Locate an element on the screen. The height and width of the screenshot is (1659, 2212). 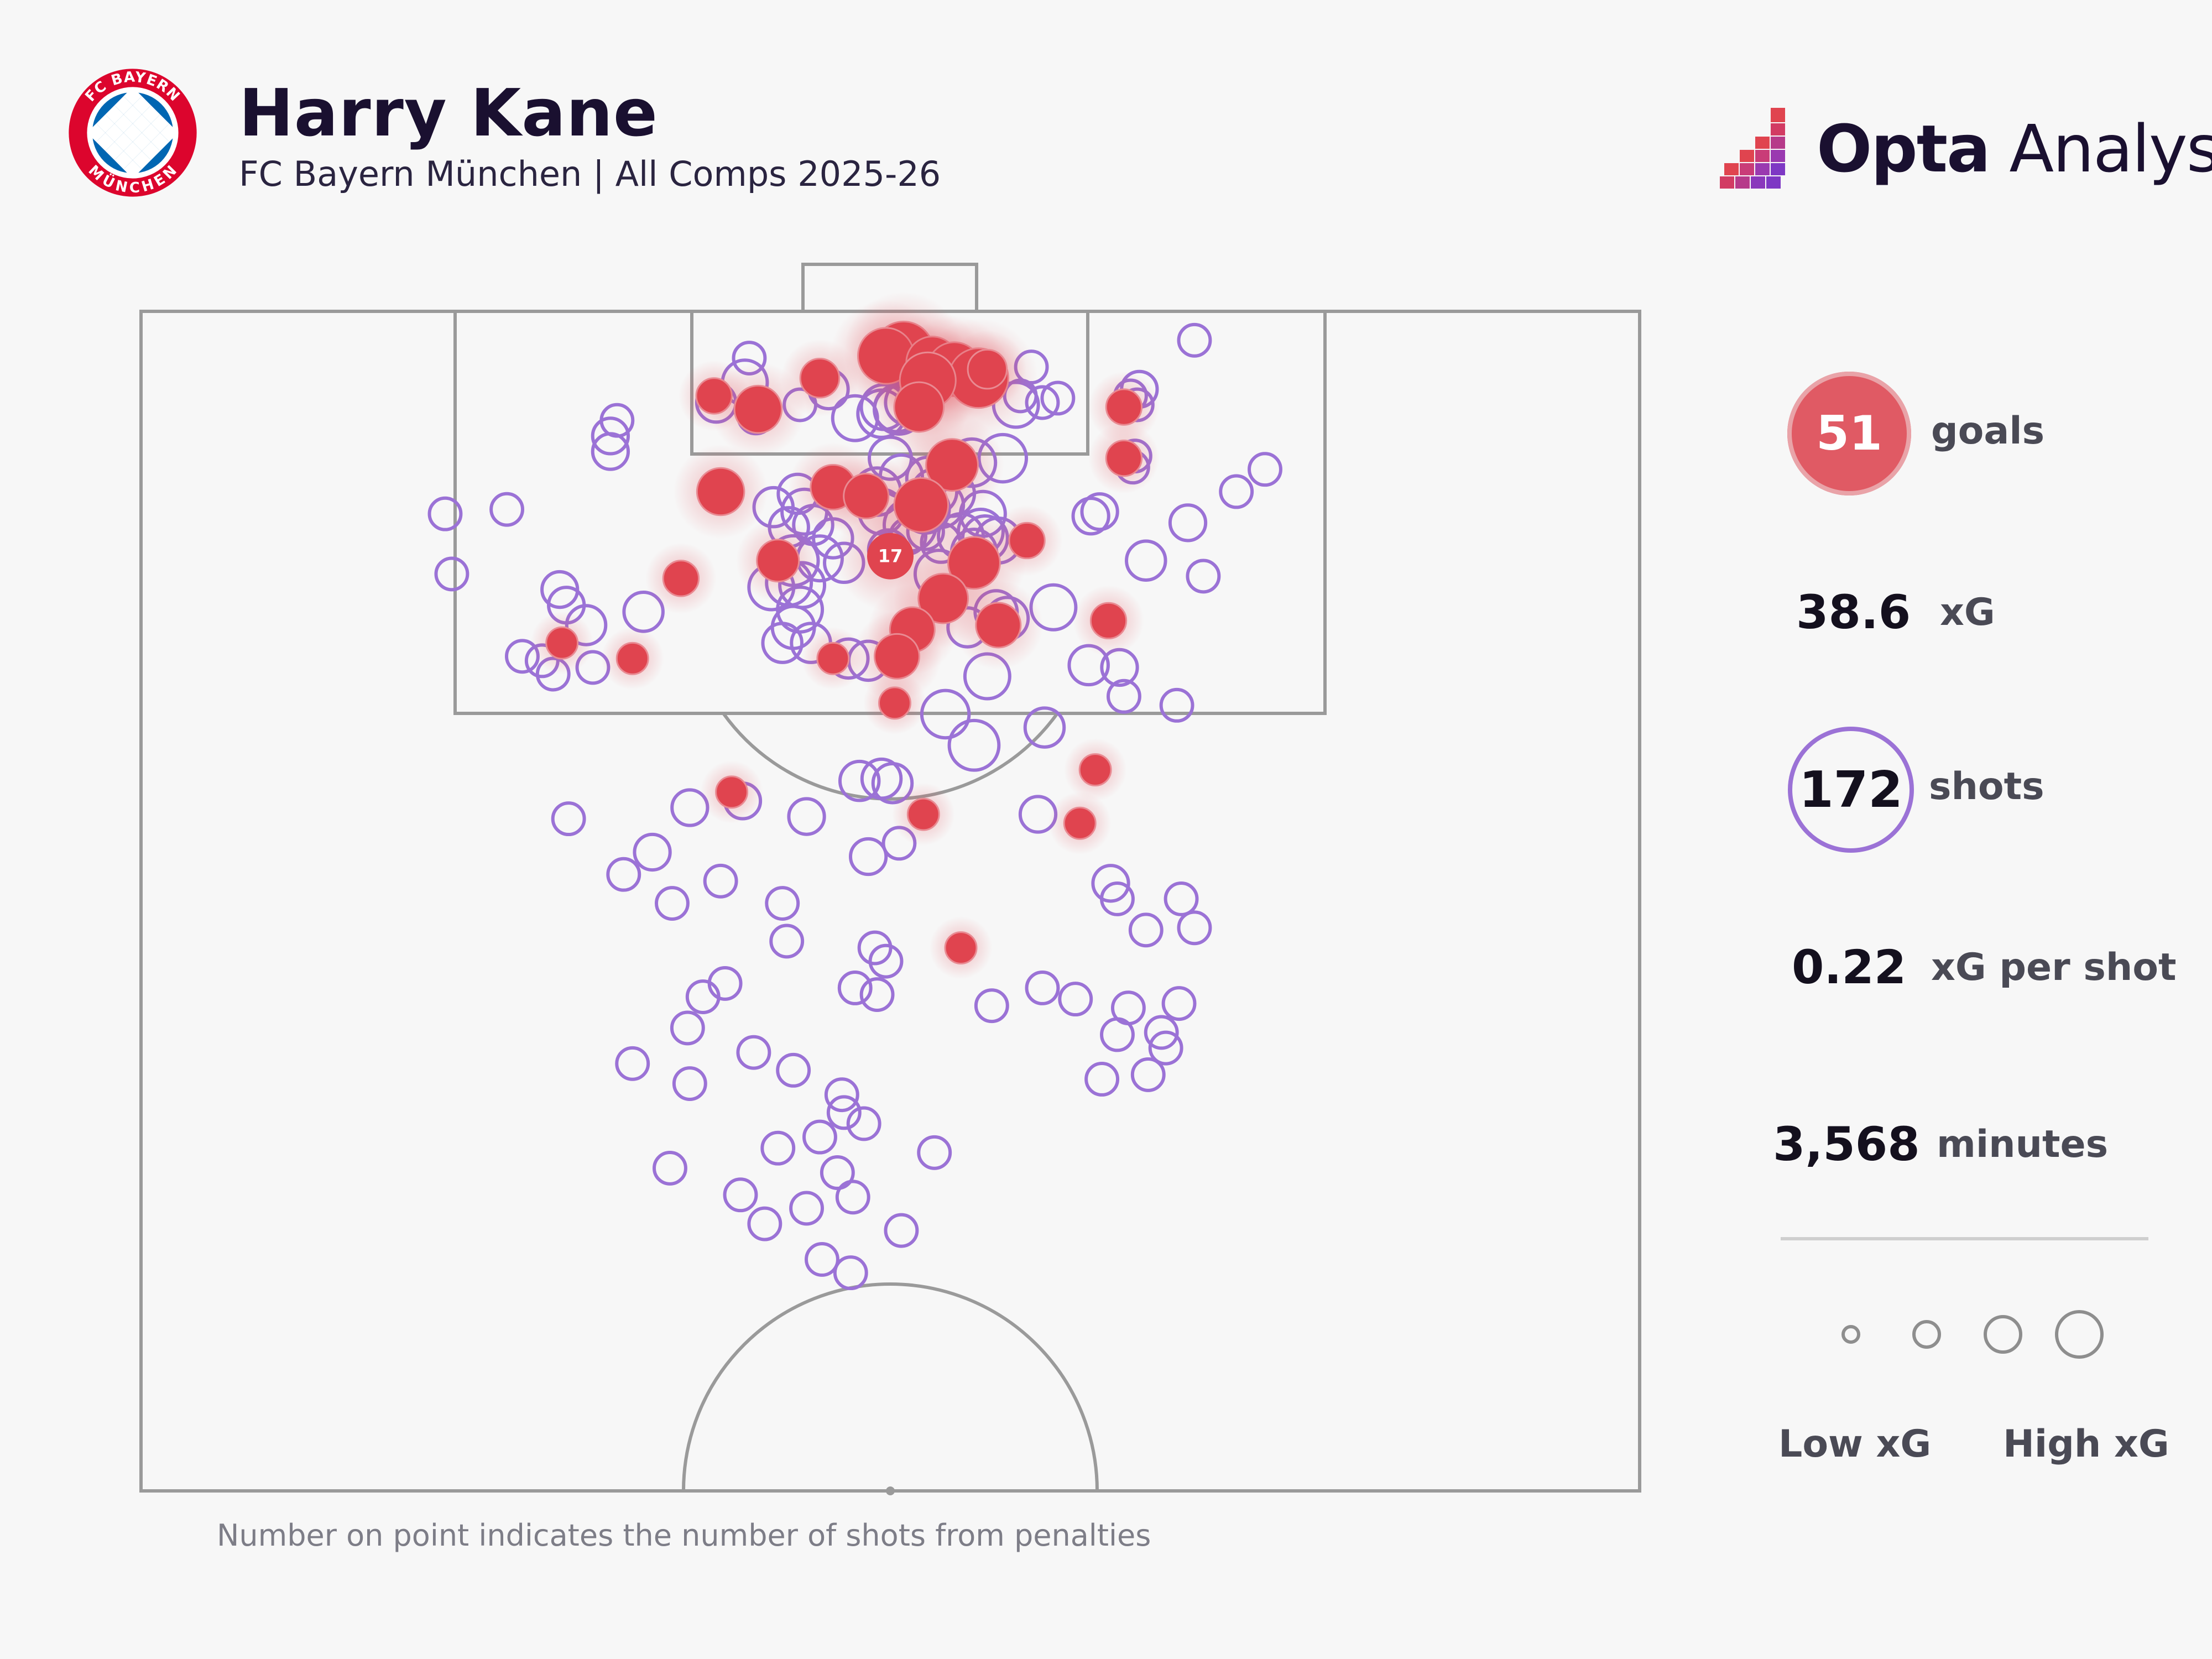
penalty-shot-count: 17 is located at coordinates (891, 557).